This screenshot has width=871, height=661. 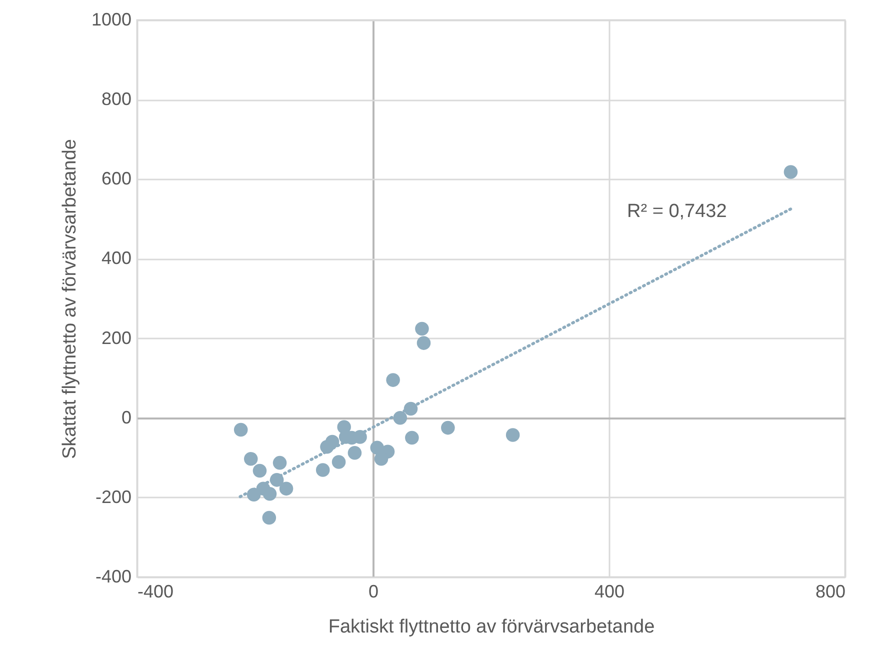 What do you see at coordinates (609, 592) in the screenshot?
I see `x-tick-label: 400` at bounding box center [609, 592].